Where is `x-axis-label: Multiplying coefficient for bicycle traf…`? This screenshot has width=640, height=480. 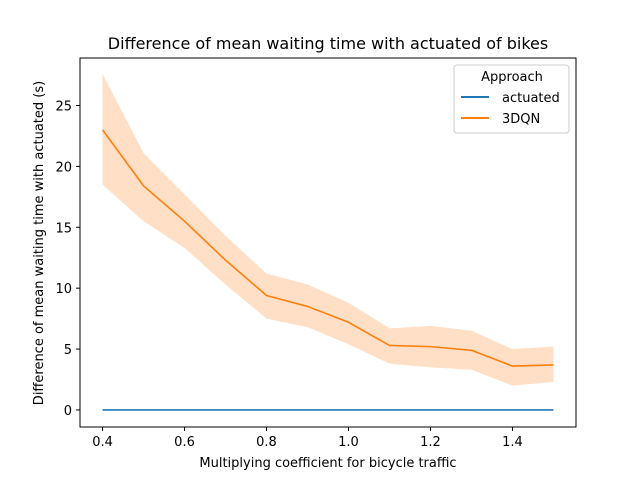
x-axis-label: Multiplying coefficient for bicycle traf… is located at coordinates (327, 463).